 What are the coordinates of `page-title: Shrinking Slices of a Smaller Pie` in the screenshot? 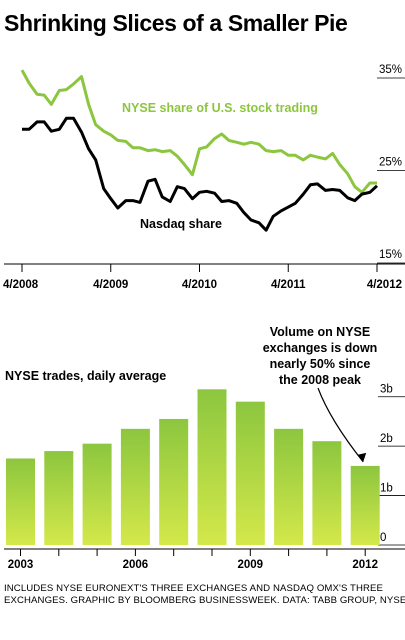 It's located at (176, 23).